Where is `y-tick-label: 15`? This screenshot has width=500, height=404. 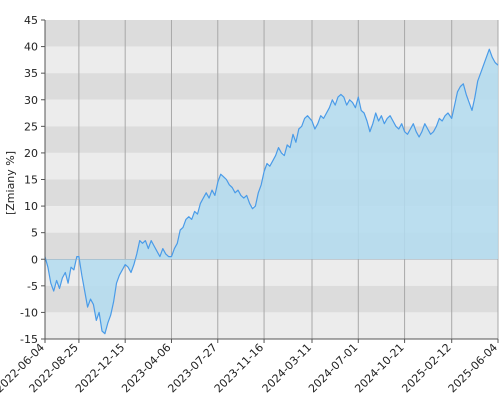 y-tick-label: 15 is located at coordinates (31, 180).